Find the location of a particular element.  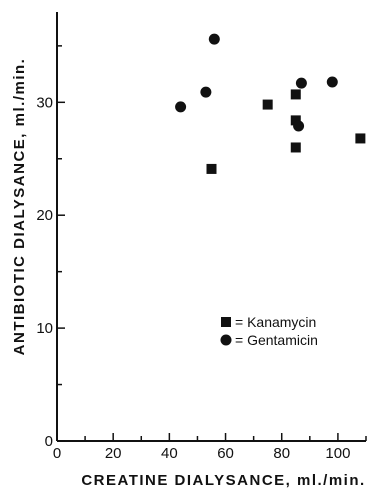

x-tick-label: 60 is located at coordinates (225, 453).